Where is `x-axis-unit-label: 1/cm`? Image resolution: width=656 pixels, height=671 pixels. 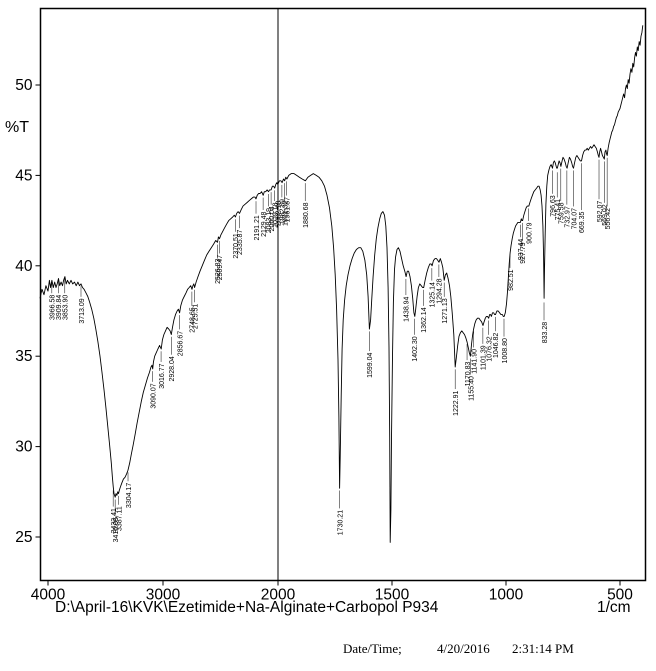 x-axis-unit-label: 1/cm is located at coordinates (614, 607).